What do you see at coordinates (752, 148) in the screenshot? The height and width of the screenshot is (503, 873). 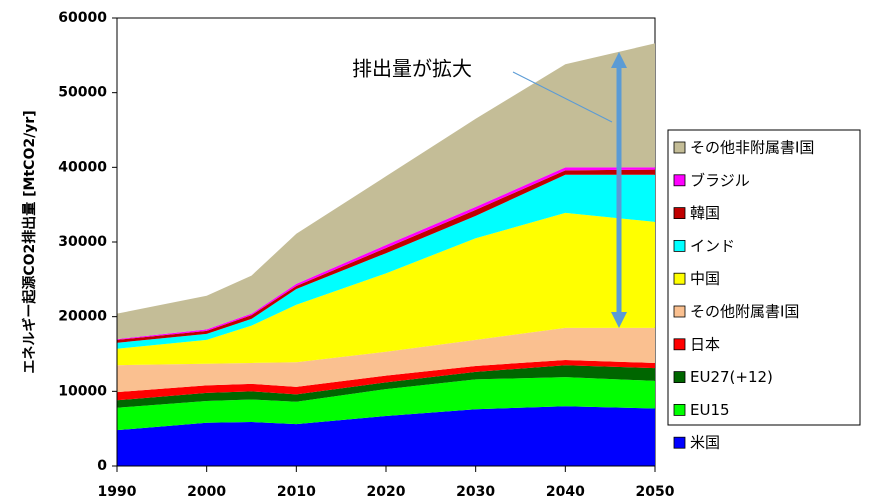 I see `legend-label: その他非附属書I国` at bounding box center [752, 148].